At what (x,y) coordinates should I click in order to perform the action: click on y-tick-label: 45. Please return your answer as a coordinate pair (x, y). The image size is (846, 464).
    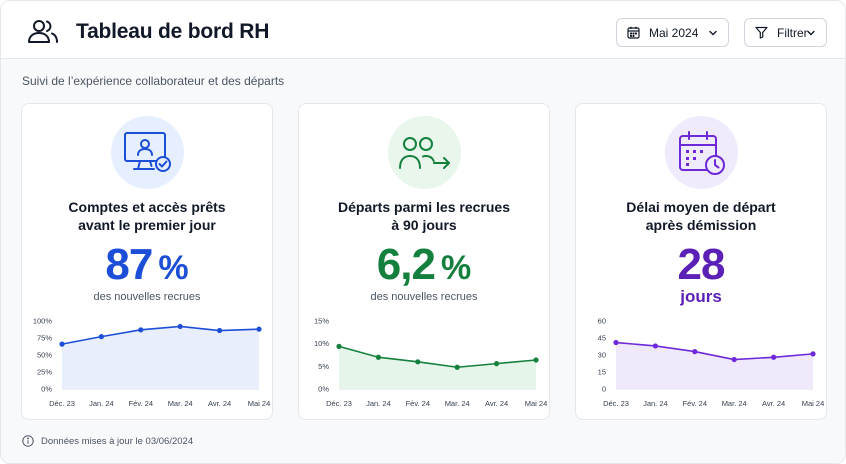
    Looking at the image, I should click on (602, 338).